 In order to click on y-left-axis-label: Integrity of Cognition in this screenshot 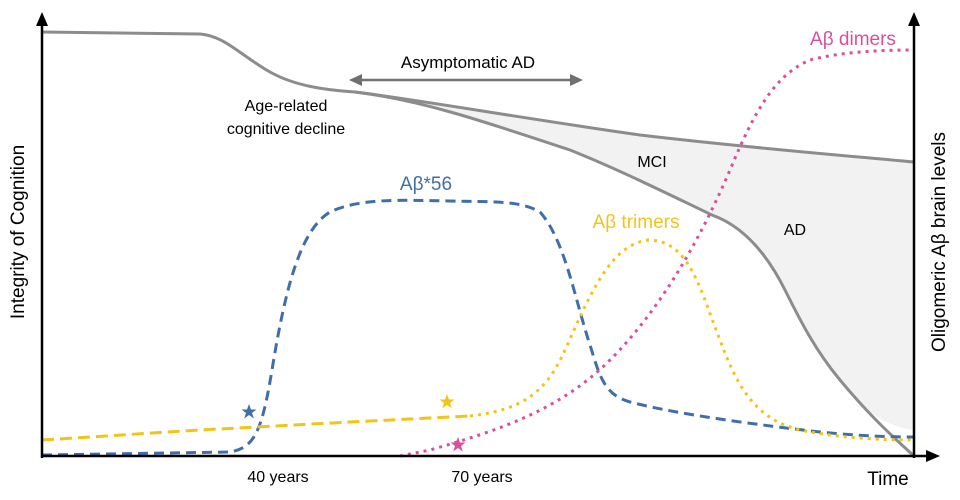, I will do `click(18, 232)`.